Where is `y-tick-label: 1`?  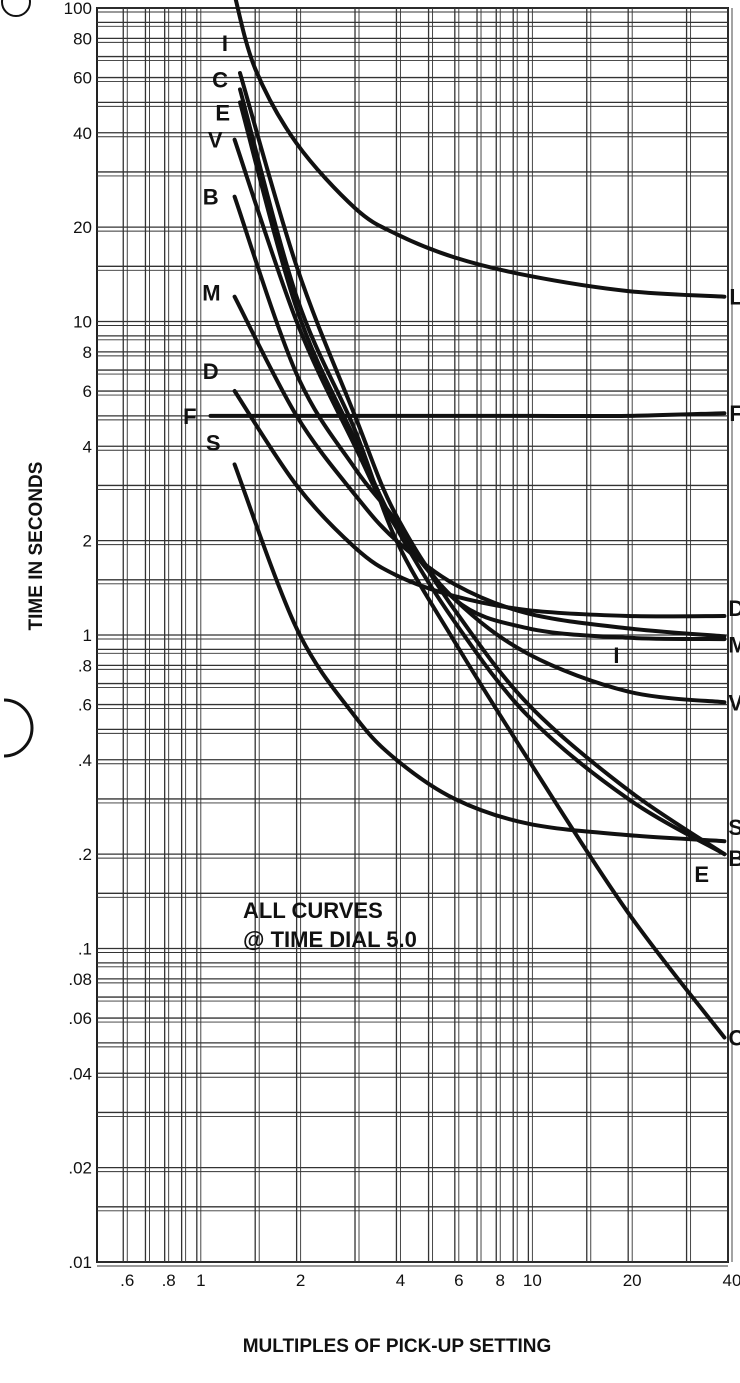
y-tick-label: 1 is located at coordinates (87, 635).